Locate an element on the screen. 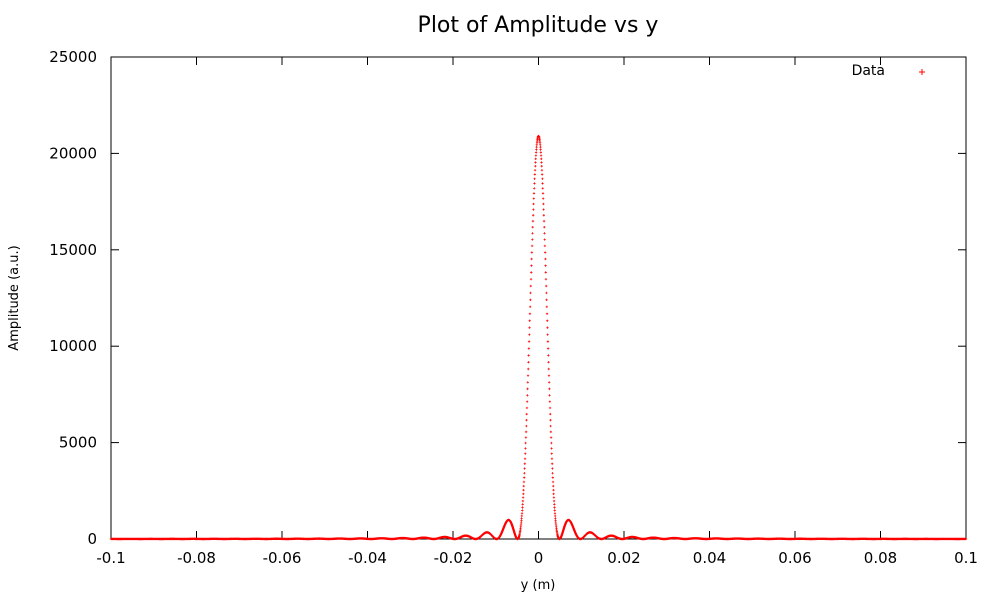  y-axis-label: Amplitude (a.u.) is located at coordinates (14, 297).